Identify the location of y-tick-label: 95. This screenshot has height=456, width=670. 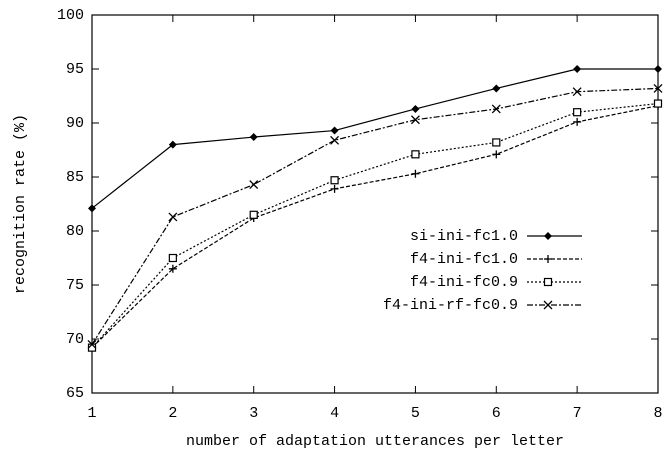
(75, 69).